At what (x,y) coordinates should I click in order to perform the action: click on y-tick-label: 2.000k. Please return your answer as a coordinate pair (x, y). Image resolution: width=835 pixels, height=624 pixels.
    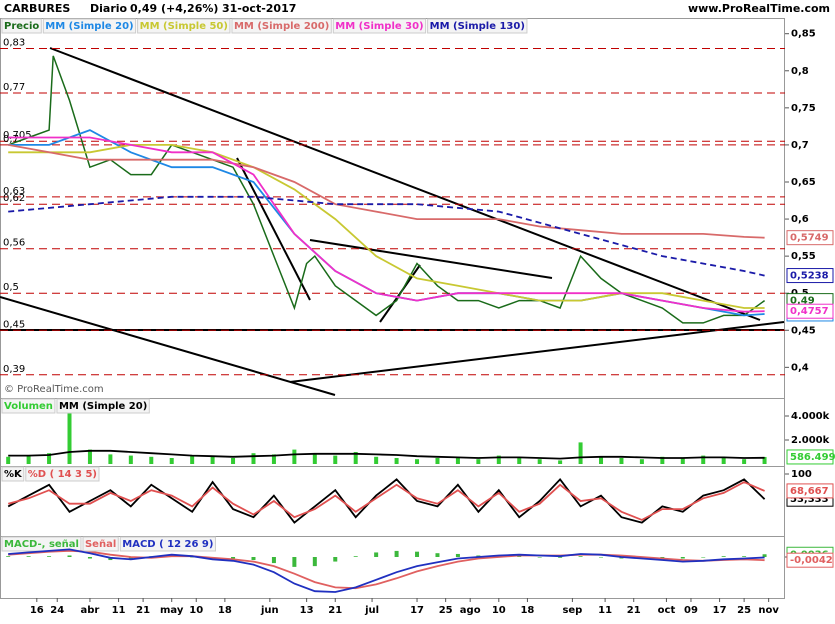
    Looking at the image, I should click on (810, 440).